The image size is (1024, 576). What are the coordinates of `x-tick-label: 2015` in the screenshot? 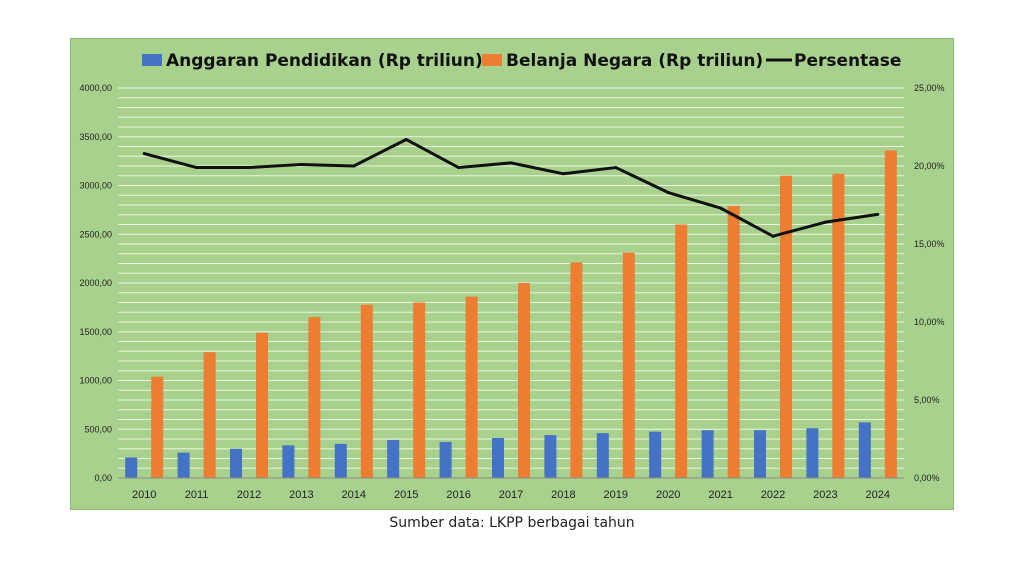 It's located at (406, 495).